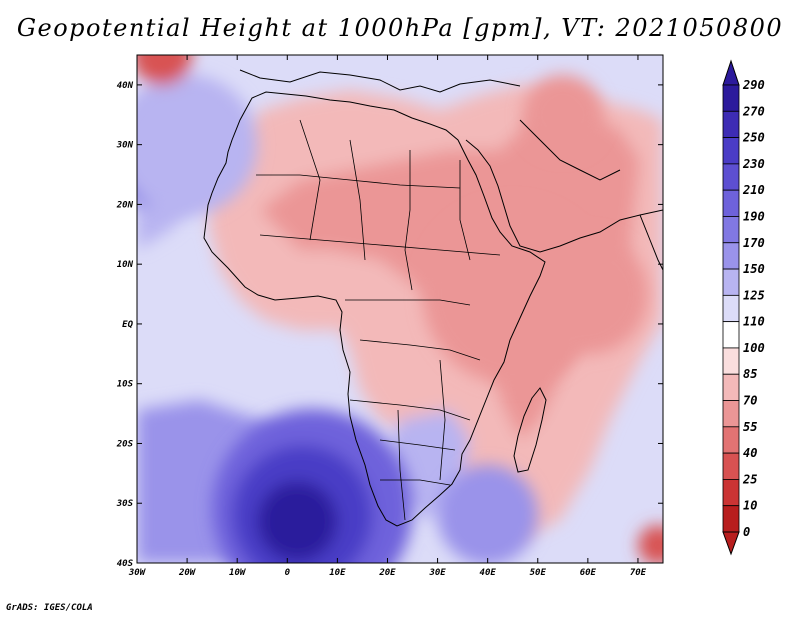 The height and width of the screenshot is (618, 800). I want to click on colorbar-level-label: 125, so click(754, 295).